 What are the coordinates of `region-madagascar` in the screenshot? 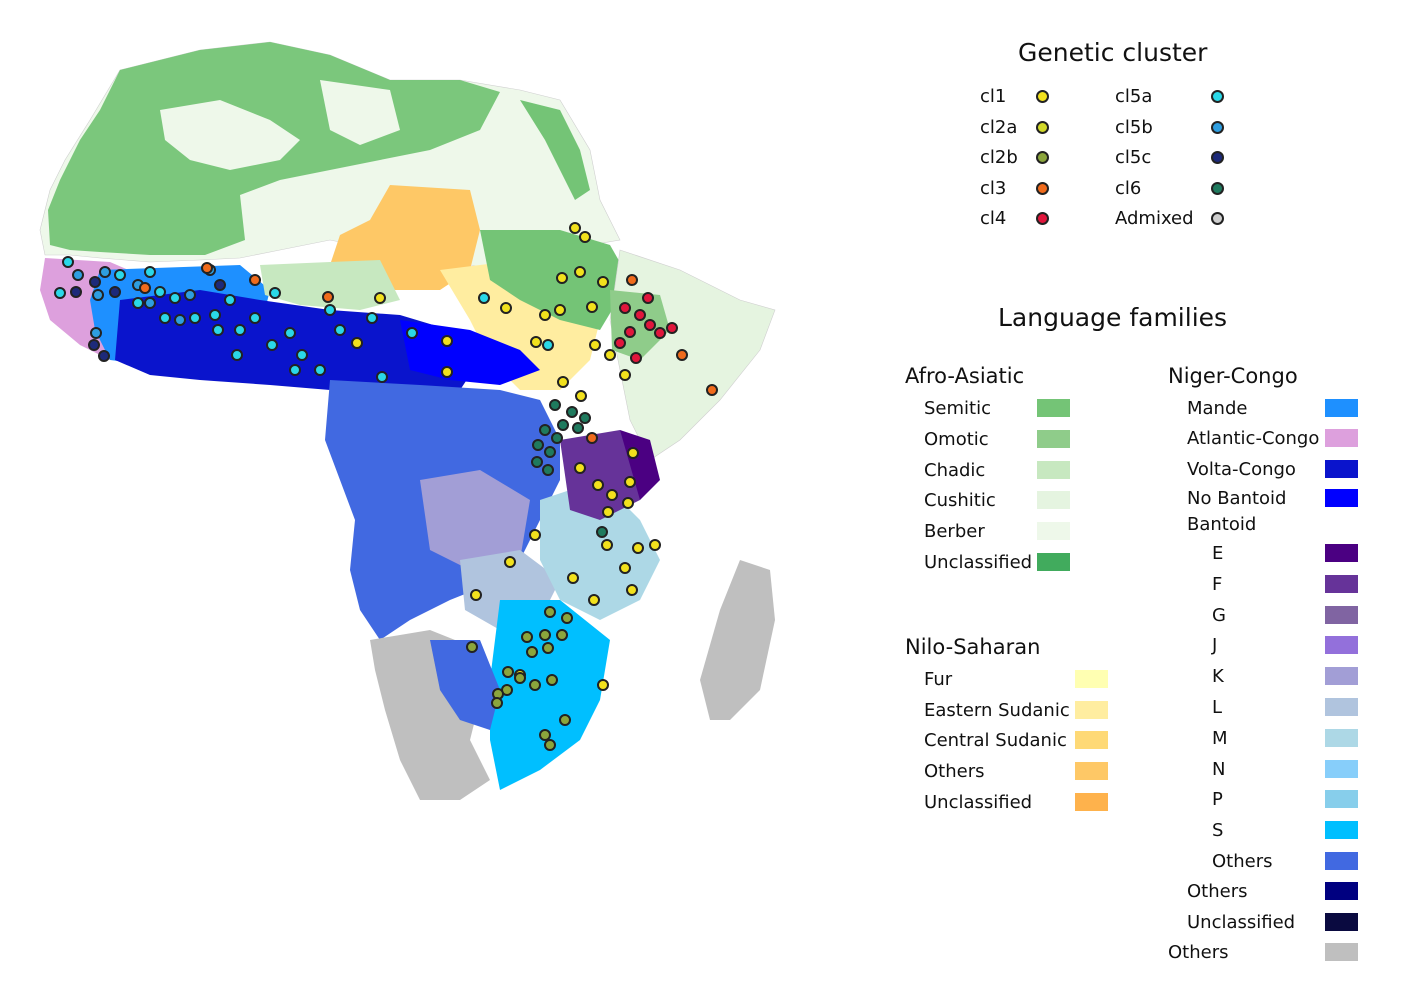 It's located at (737, 640).